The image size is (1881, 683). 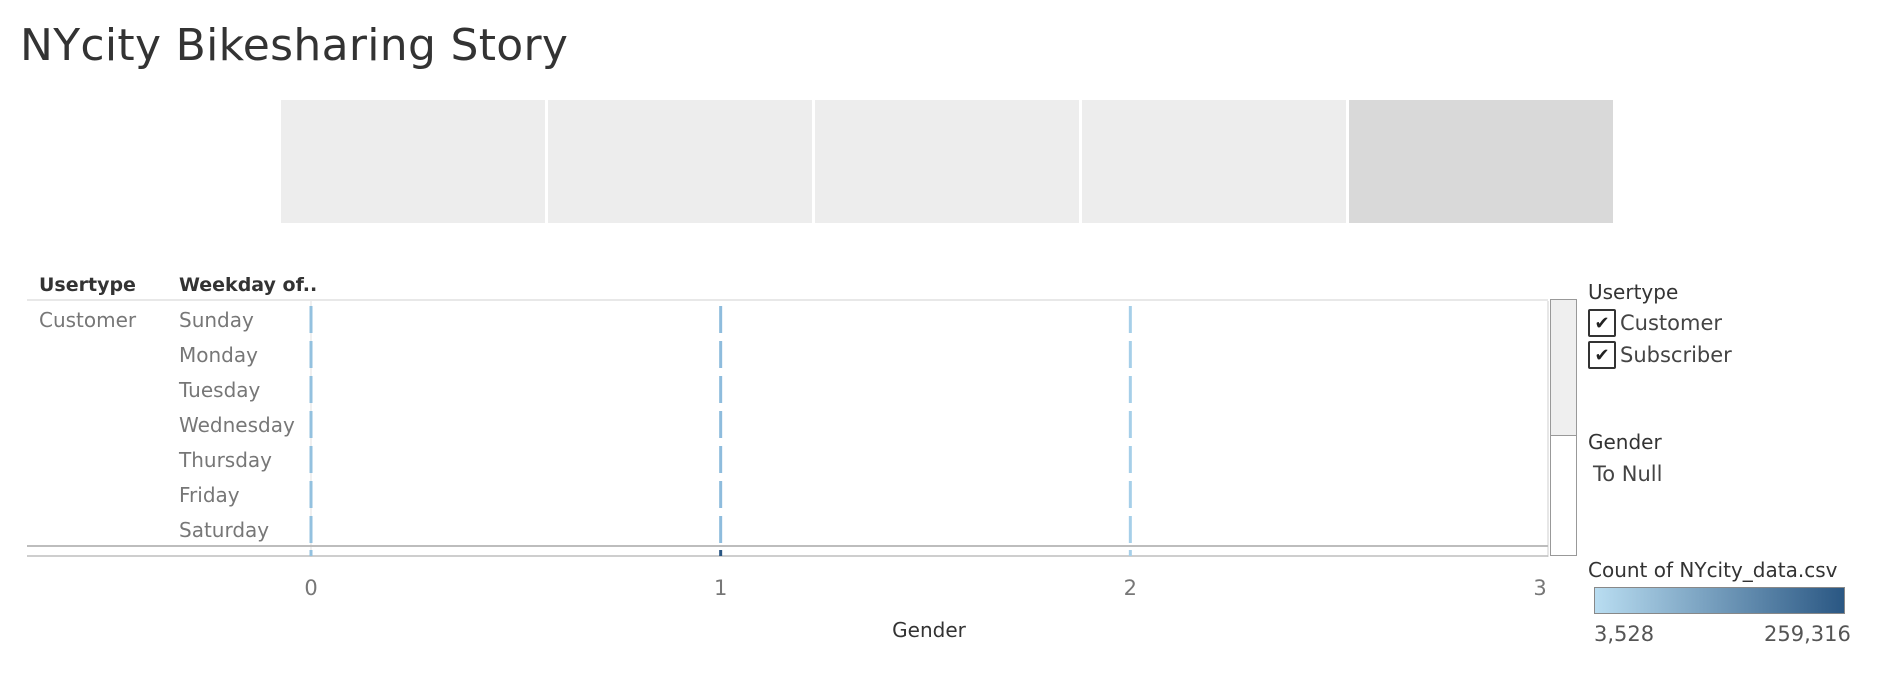 I want to click on header-usertype: Usertype, so click(x=87, y=285).